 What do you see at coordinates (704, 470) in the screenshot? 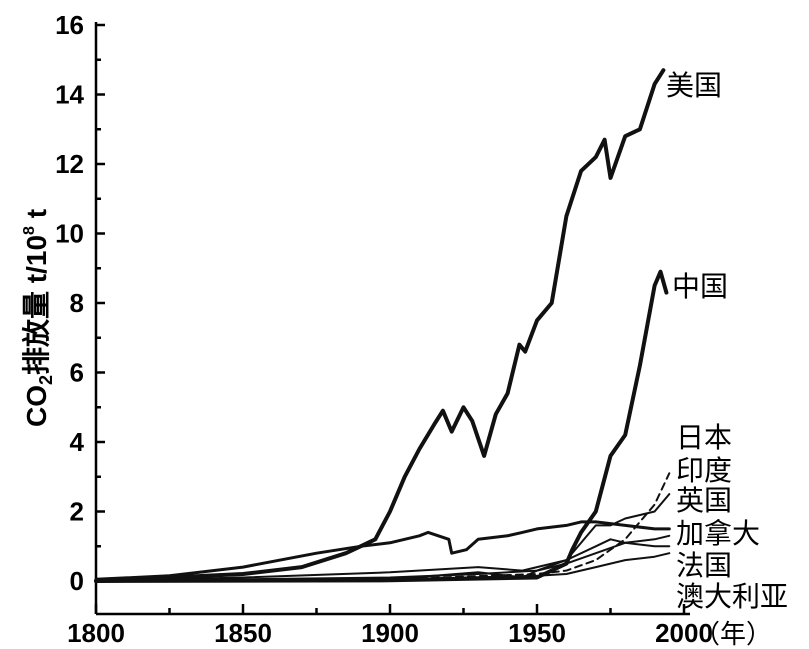
I see `series-label-3: 印度` at bounding box center [704, 470].